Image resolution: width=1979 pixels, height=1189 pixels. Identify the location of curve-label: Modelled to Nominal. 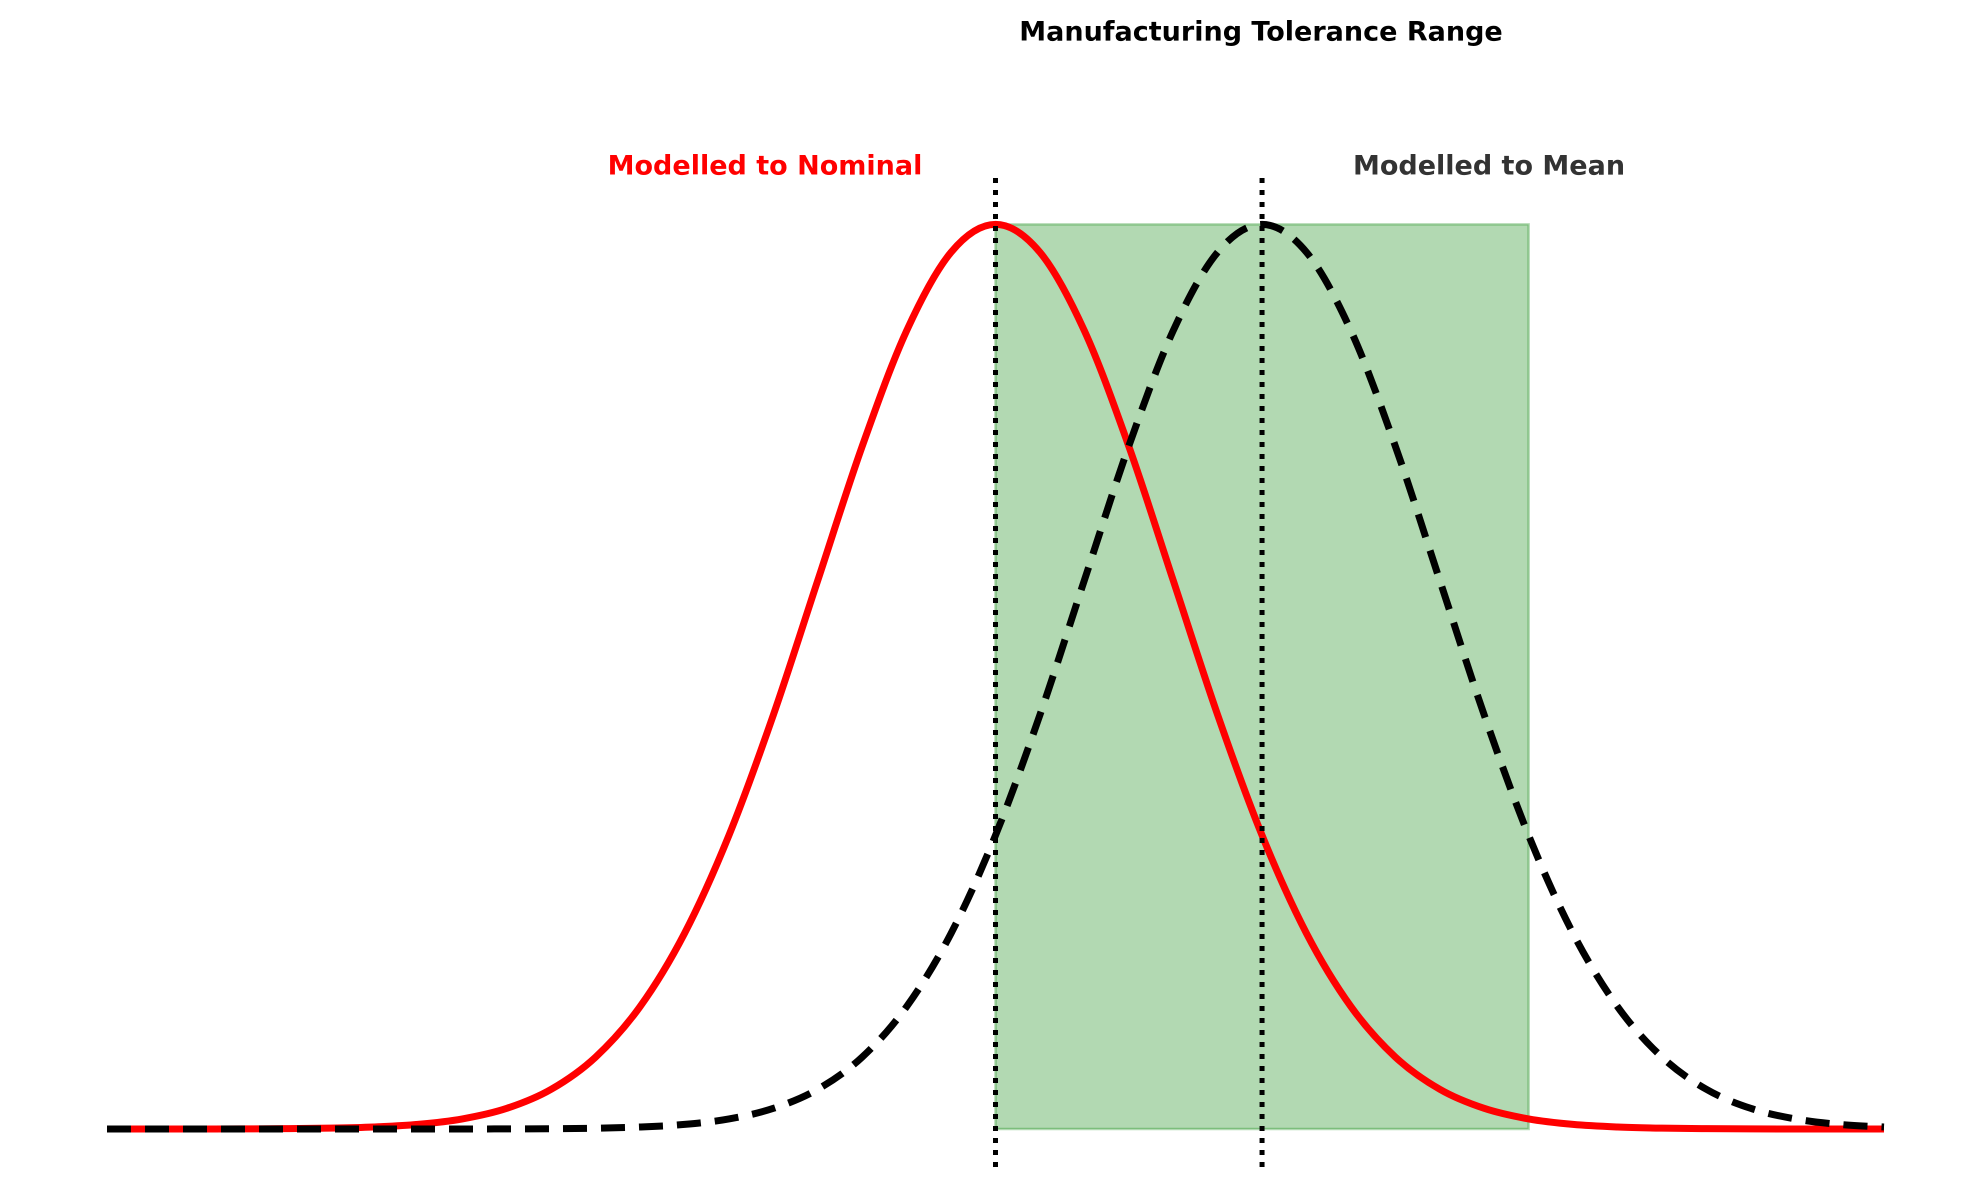
(765, 166).